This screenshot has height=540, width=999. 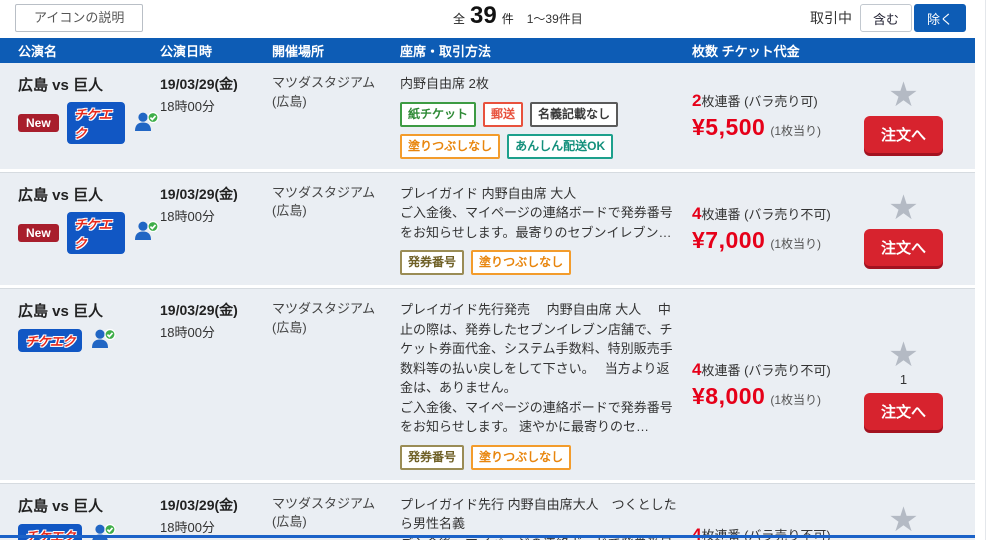 What do you see at coordinates (298, 51) in the screenshot?
I see `col-venue: 開催場所` at bounding box center [298, 51].